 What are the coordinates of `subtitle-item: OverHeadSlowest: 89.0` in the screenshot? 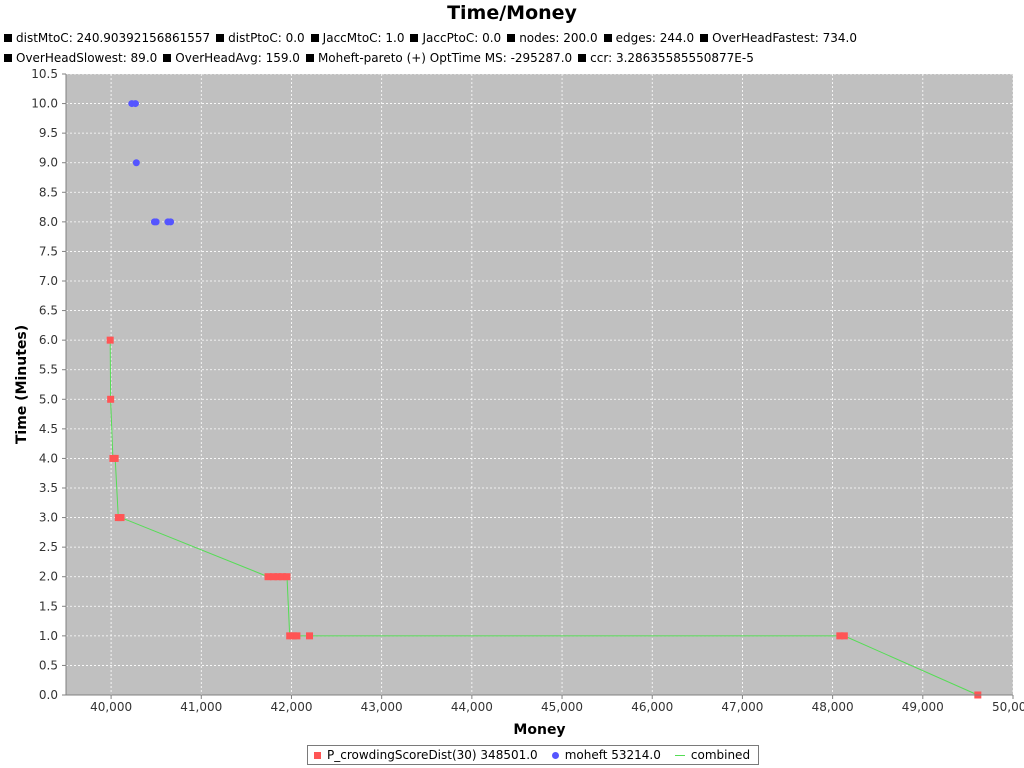 It's located at (80, 58).